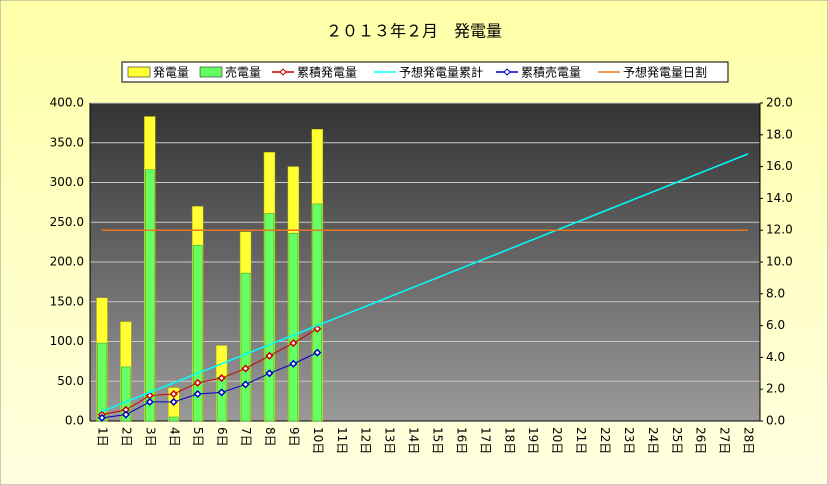 Image resolution: width=828 pixels, height=485 pixels. Describe the element at coordinates (629, 440) in the screenshot. I see `x-tick-label: 23日` at that location.